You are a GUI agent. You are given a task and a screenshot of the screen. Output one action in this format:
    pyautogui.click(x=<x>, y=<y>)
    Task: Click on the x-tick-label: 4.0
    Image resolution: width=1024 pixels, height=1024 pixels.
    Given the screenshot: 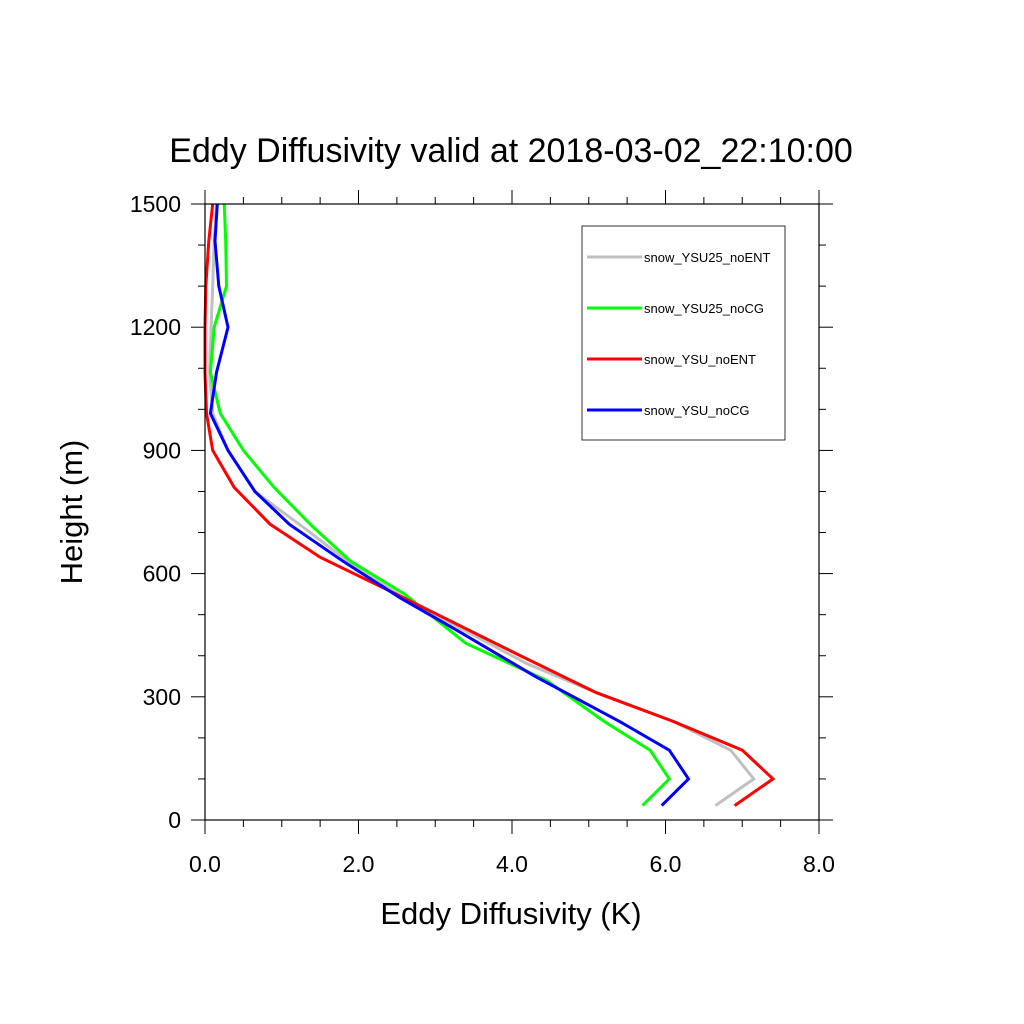 What is the action you would take?
    pyautogui.click(x=512, y=864)
    